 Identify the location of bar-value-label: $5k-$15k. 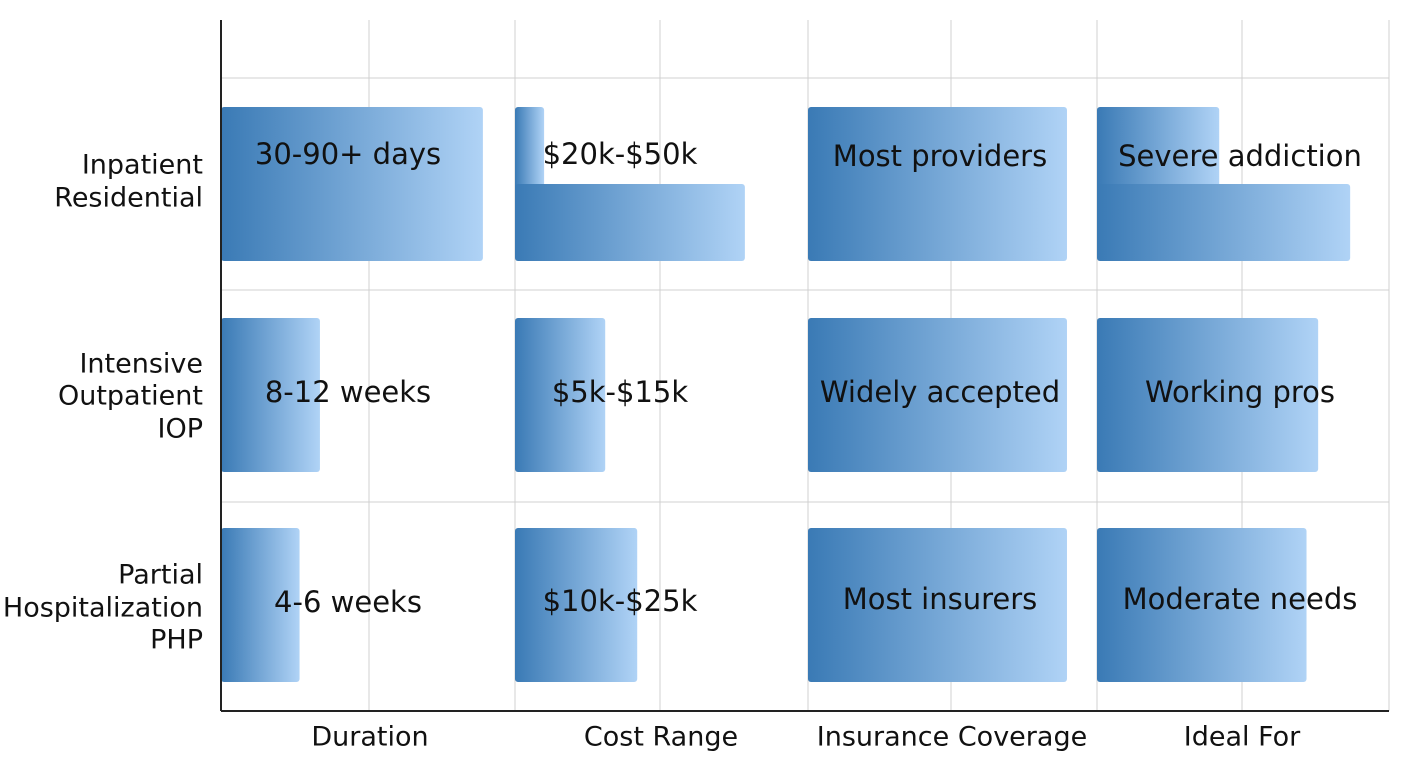
(620, 392).